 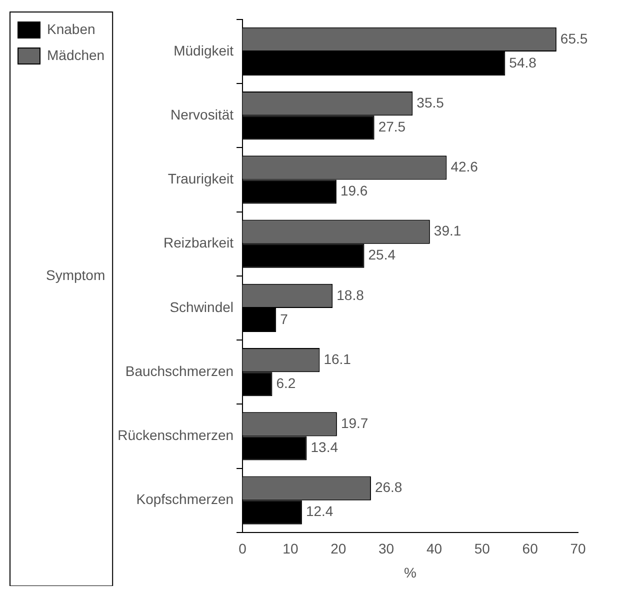 I want to click on data-label: 19.7, so click(x=354, y=423).